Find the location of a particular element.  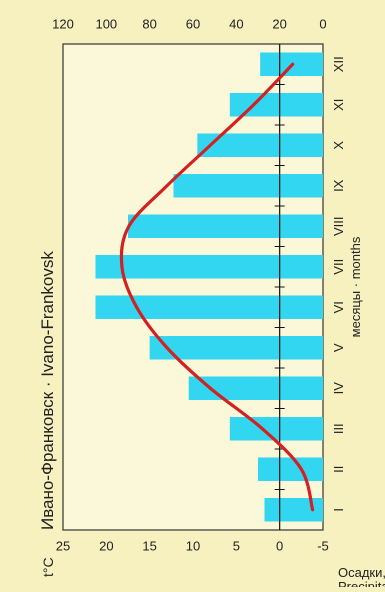

temperature-tick-label: 25 is located at coordinates (63, 545).